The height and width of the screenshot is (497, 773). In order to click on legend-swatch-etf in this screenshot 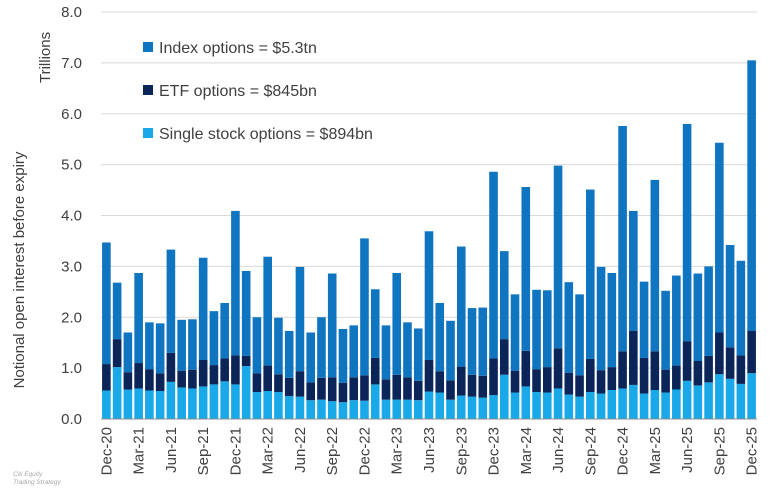, I will do `click(148, 90)`.